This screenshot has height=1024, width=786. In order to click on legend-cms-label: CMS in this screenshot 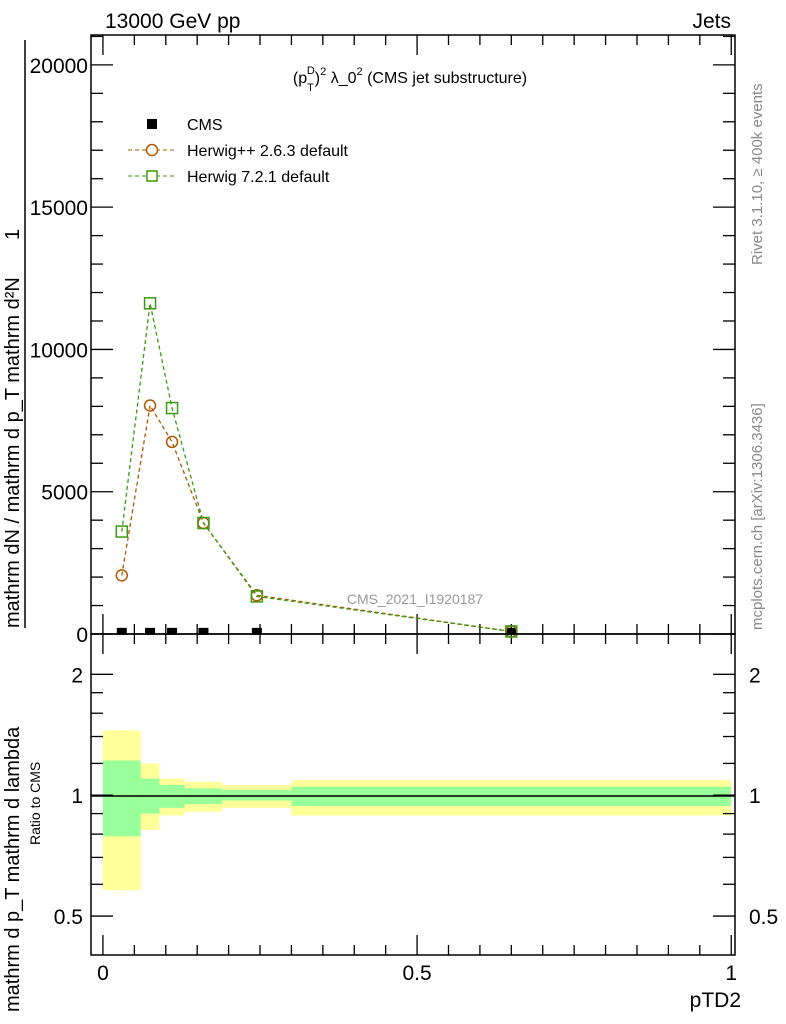, I will do `click(205, 125)`.